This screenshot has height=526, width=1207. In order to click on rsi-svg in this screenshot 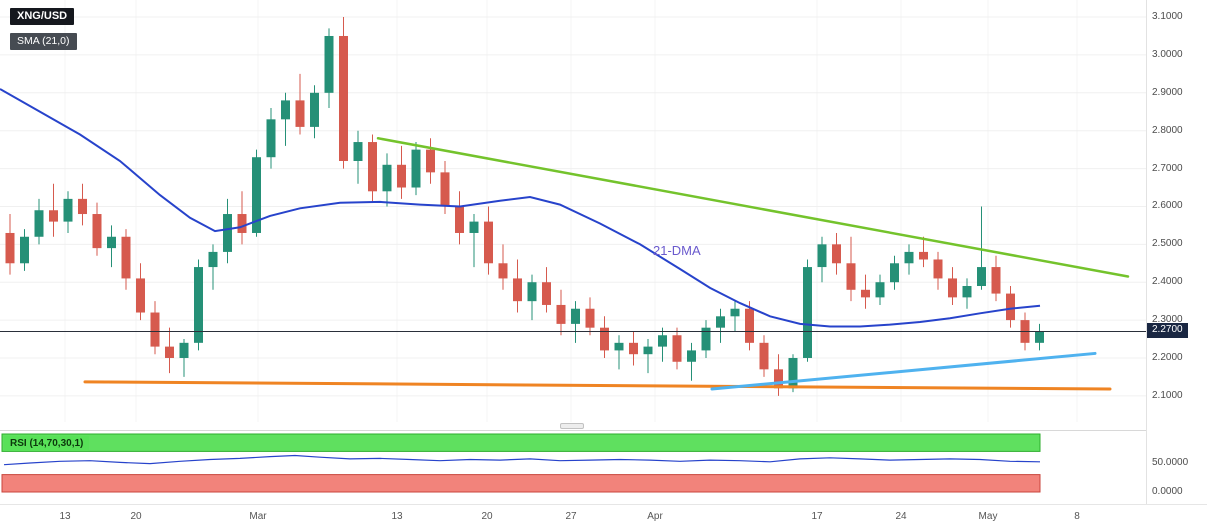, I will do `click(573, 467)`.